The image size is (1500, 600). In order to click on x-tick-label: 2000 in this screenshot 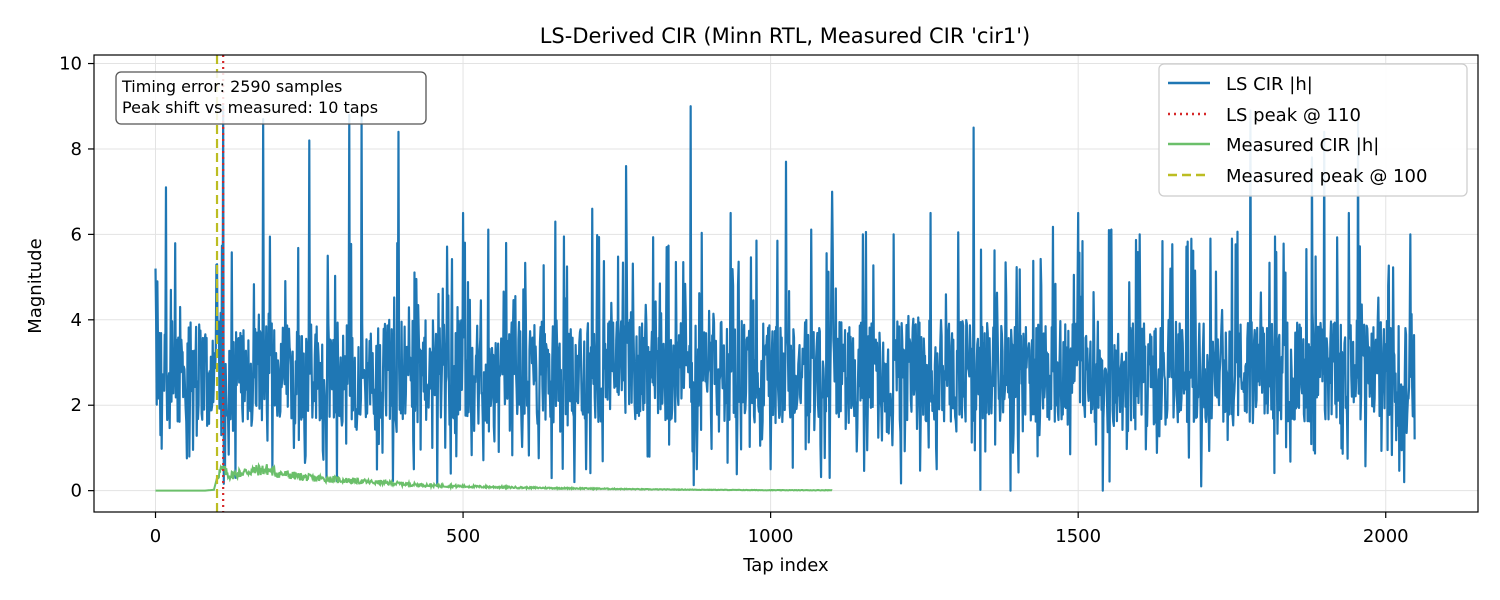, I will do `click(1386, 536)`.